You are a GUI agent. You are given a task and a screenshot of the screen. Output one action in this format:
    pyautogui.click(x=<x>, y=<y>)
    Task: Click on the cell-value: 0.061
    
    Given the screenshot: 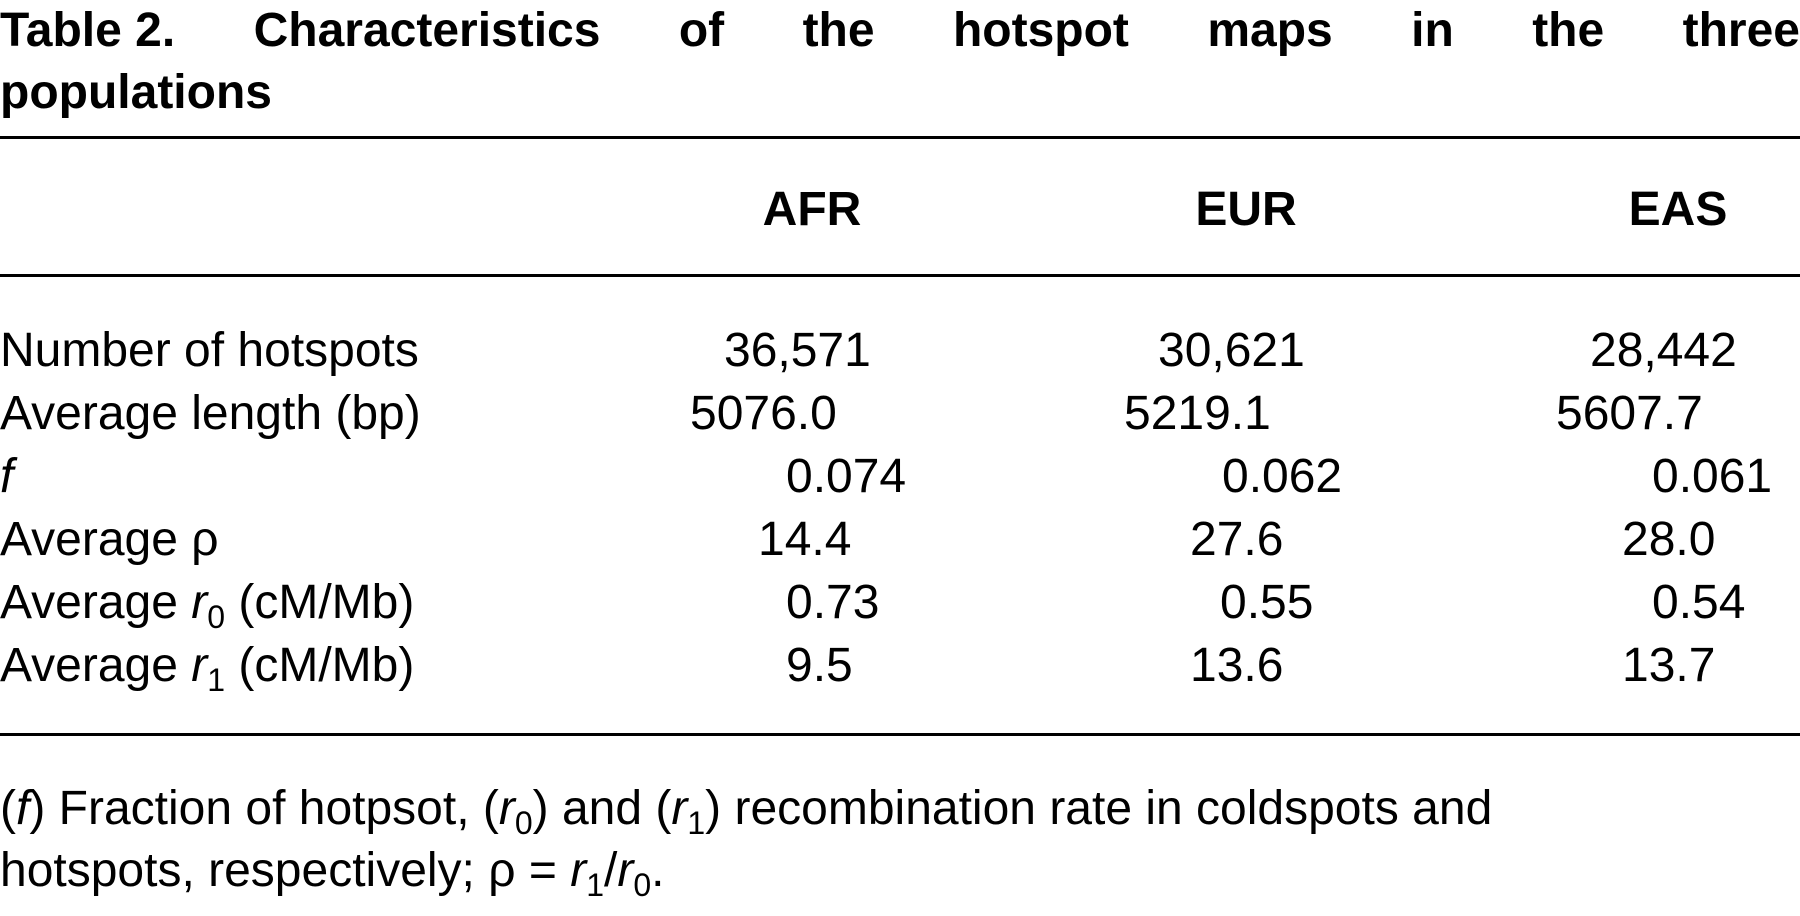 What is the action you would take?
    pyautogui.click(x=1712, y=476)
    